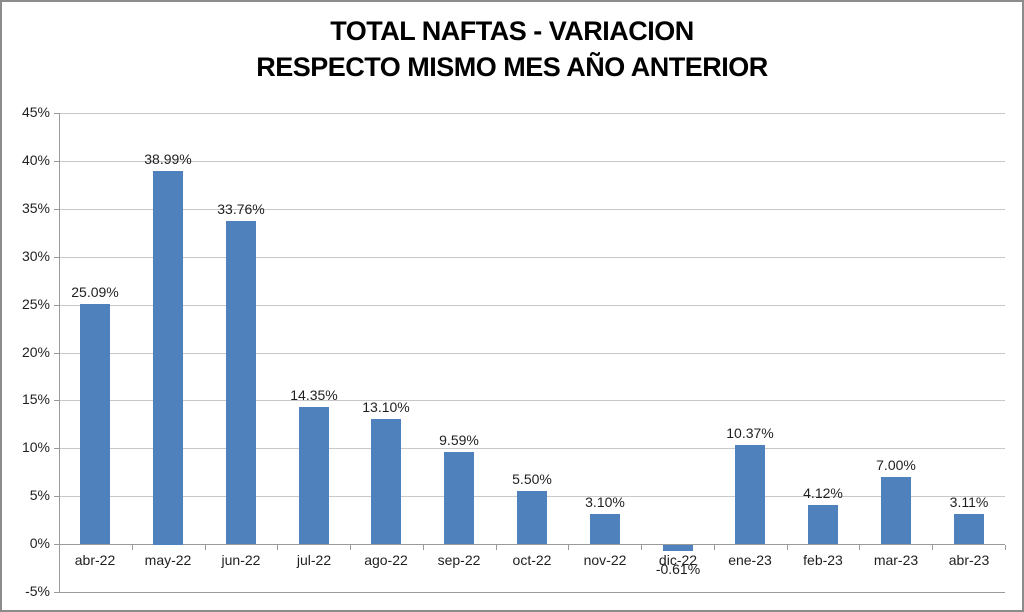 This screenshot has height=612, width=1024. Describe the element at coordinates (386, 560) in the screenshot. I see `x-axis-label-ago-22: ago-22` at that location.